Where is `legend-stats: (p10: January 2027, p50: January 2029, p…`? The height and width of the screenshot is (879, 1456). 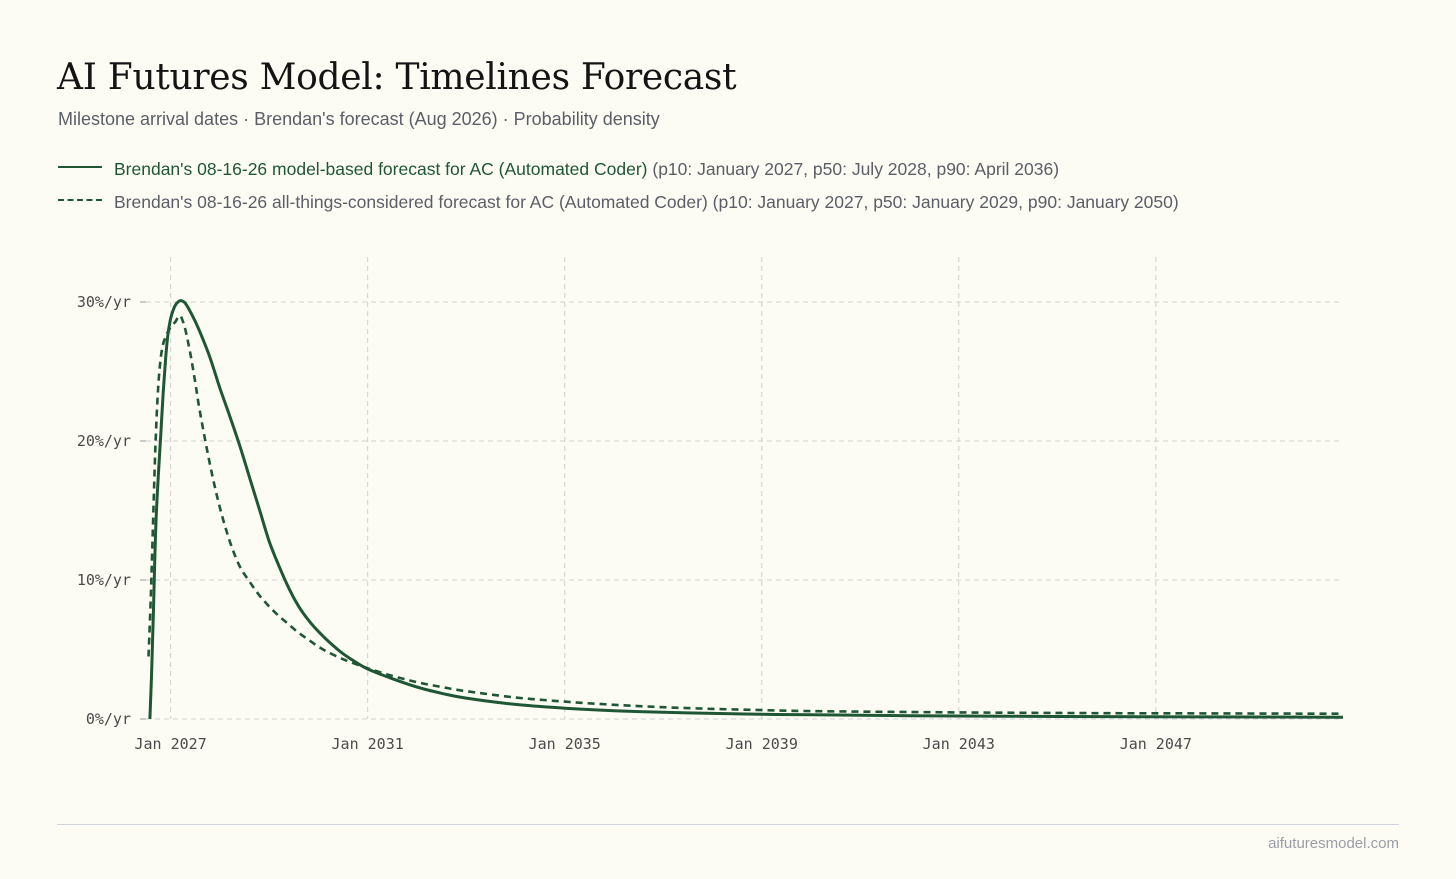
legend-stats: (p10: January 2027, p50: January 2029, p… is located at coordinates (945, 201).